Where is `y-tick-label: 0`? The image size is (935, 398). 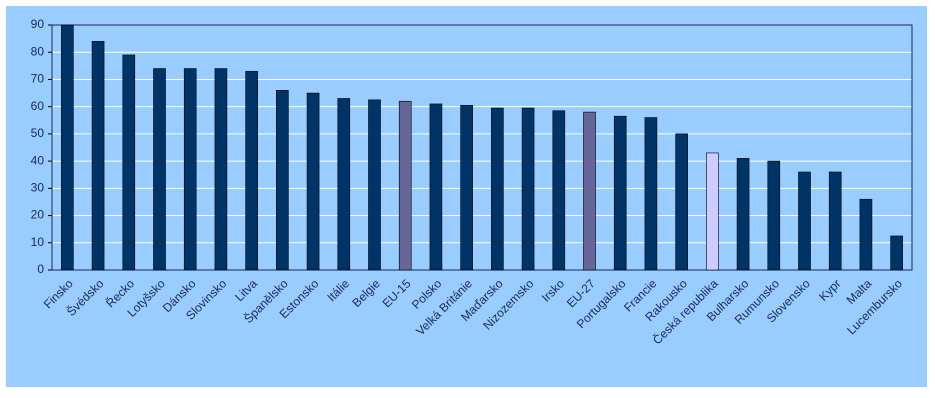 y-tick-label: 0 is located at coordinates (40, 269).